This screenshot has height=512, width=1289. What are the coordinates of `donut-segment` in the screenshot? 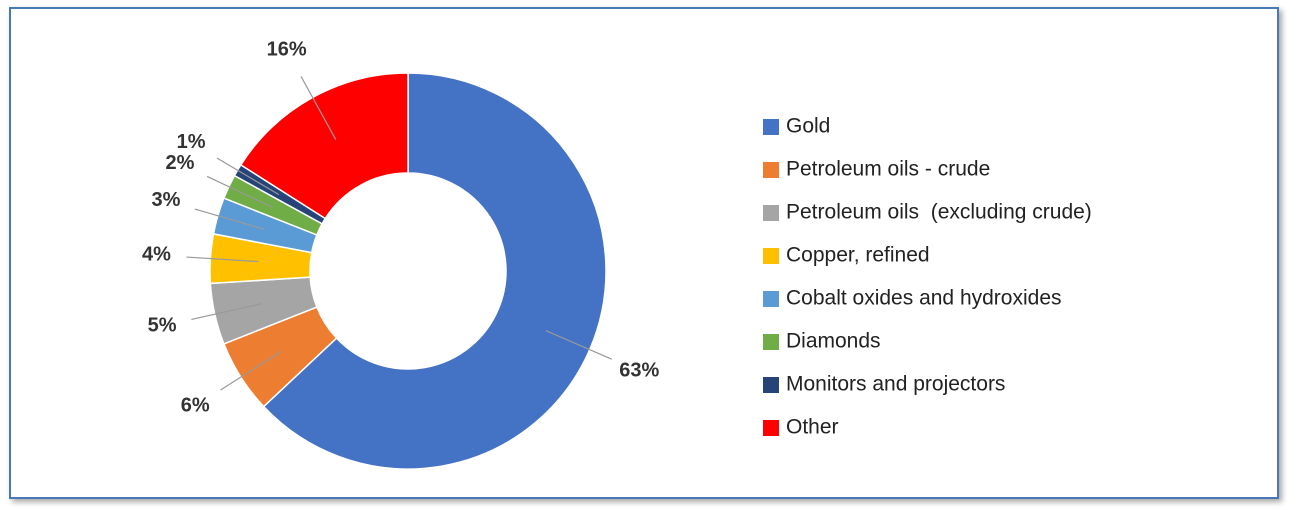 It's located at (324, 146).